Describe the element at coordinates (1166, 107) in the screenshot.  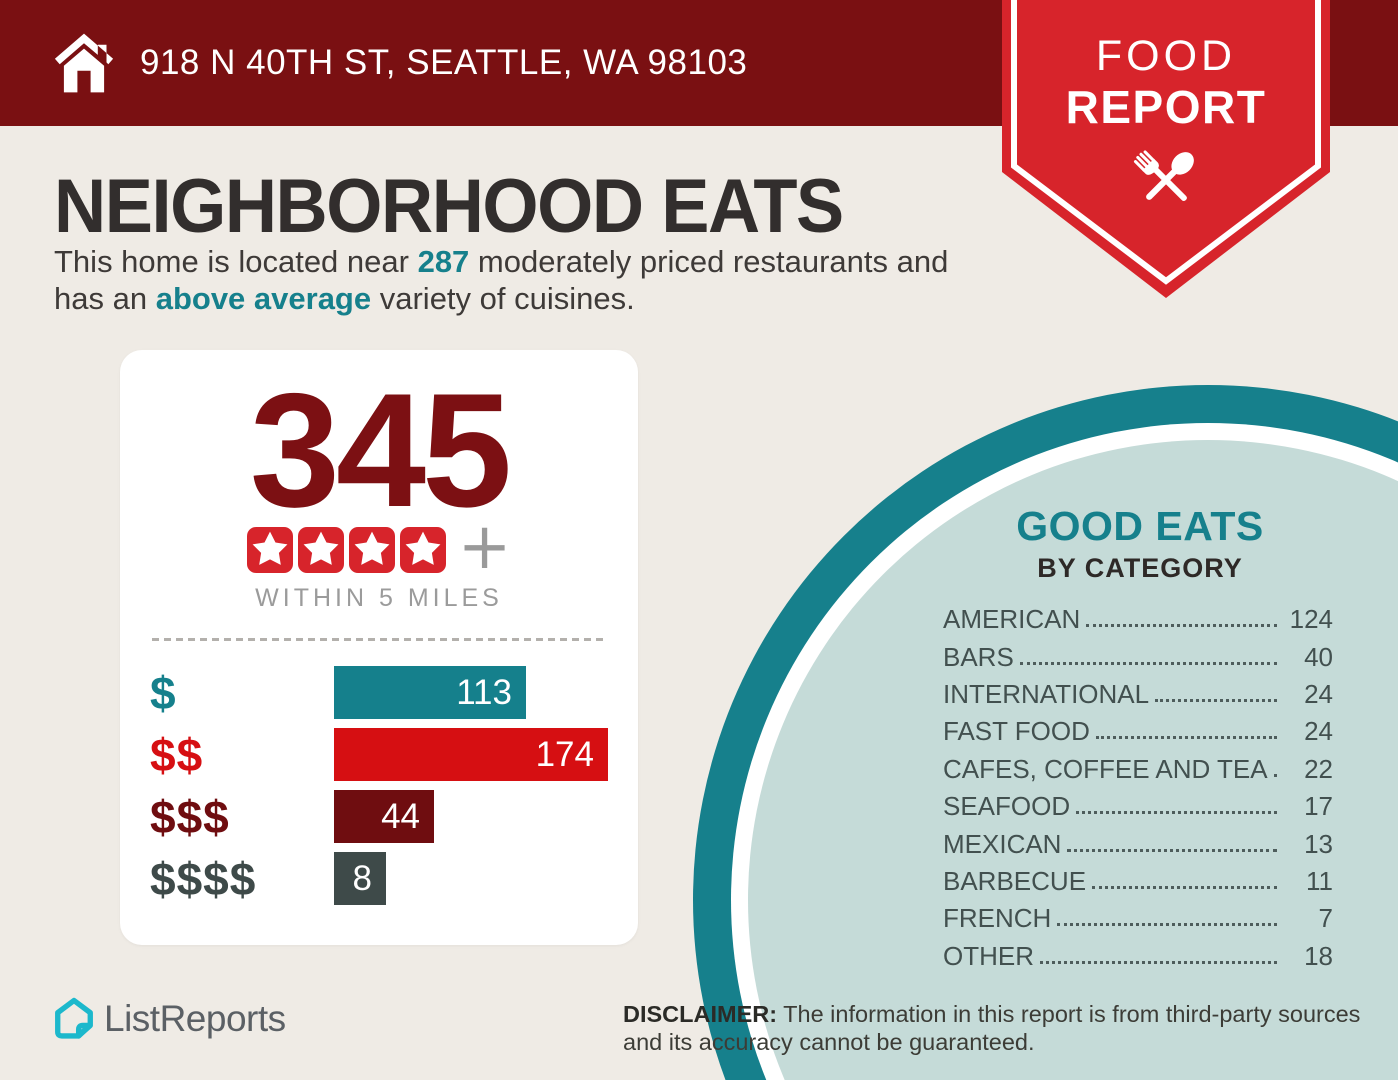
I see `badge-report-label: REPORT` at that location.